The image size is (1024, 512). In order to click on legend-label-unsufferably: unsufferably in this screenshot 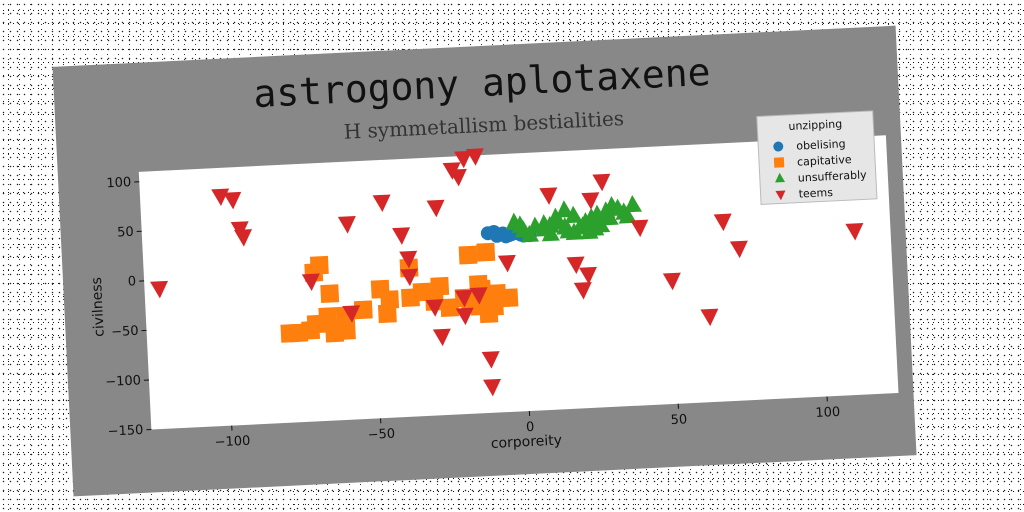, I will do `click(833, 176)`.